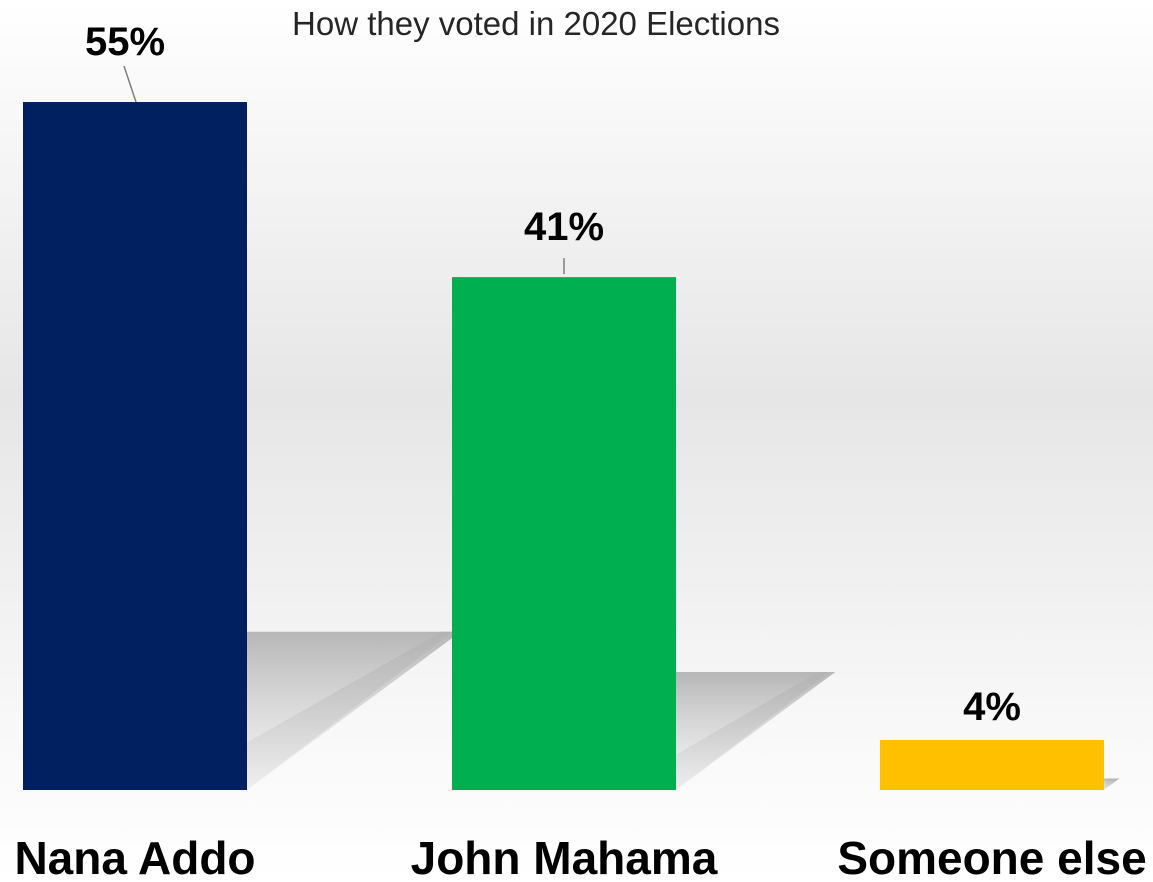  Describe the element at coordinates (991, 857) in the screenshot. I see `category-label-someone-else: Someone else` at that location.